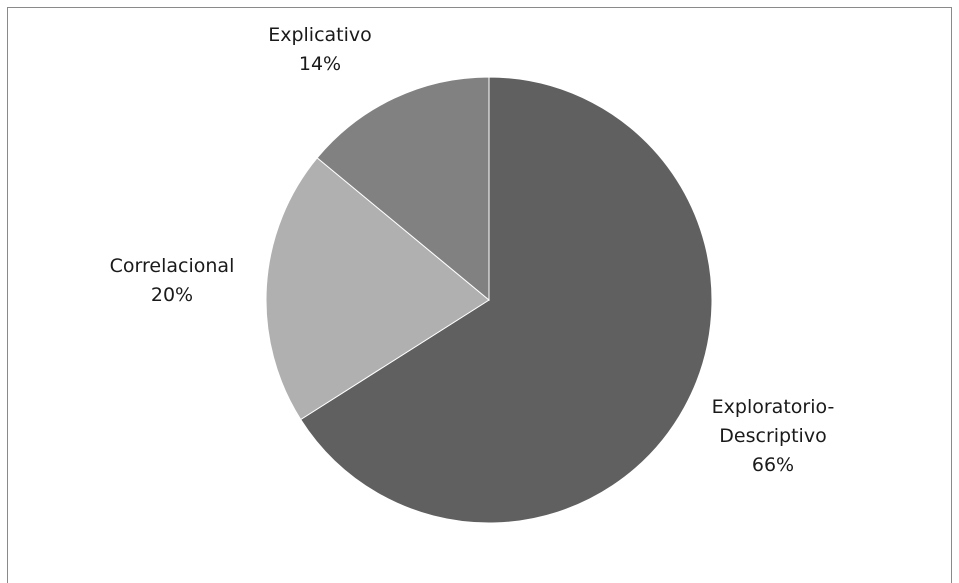 The height and width of the screenshot is (583, 959). What do you see at coordinates (320, 49) in the screenshot?
I see `data-label-3: Explicativo 14%` at bounding box center [320, 49].